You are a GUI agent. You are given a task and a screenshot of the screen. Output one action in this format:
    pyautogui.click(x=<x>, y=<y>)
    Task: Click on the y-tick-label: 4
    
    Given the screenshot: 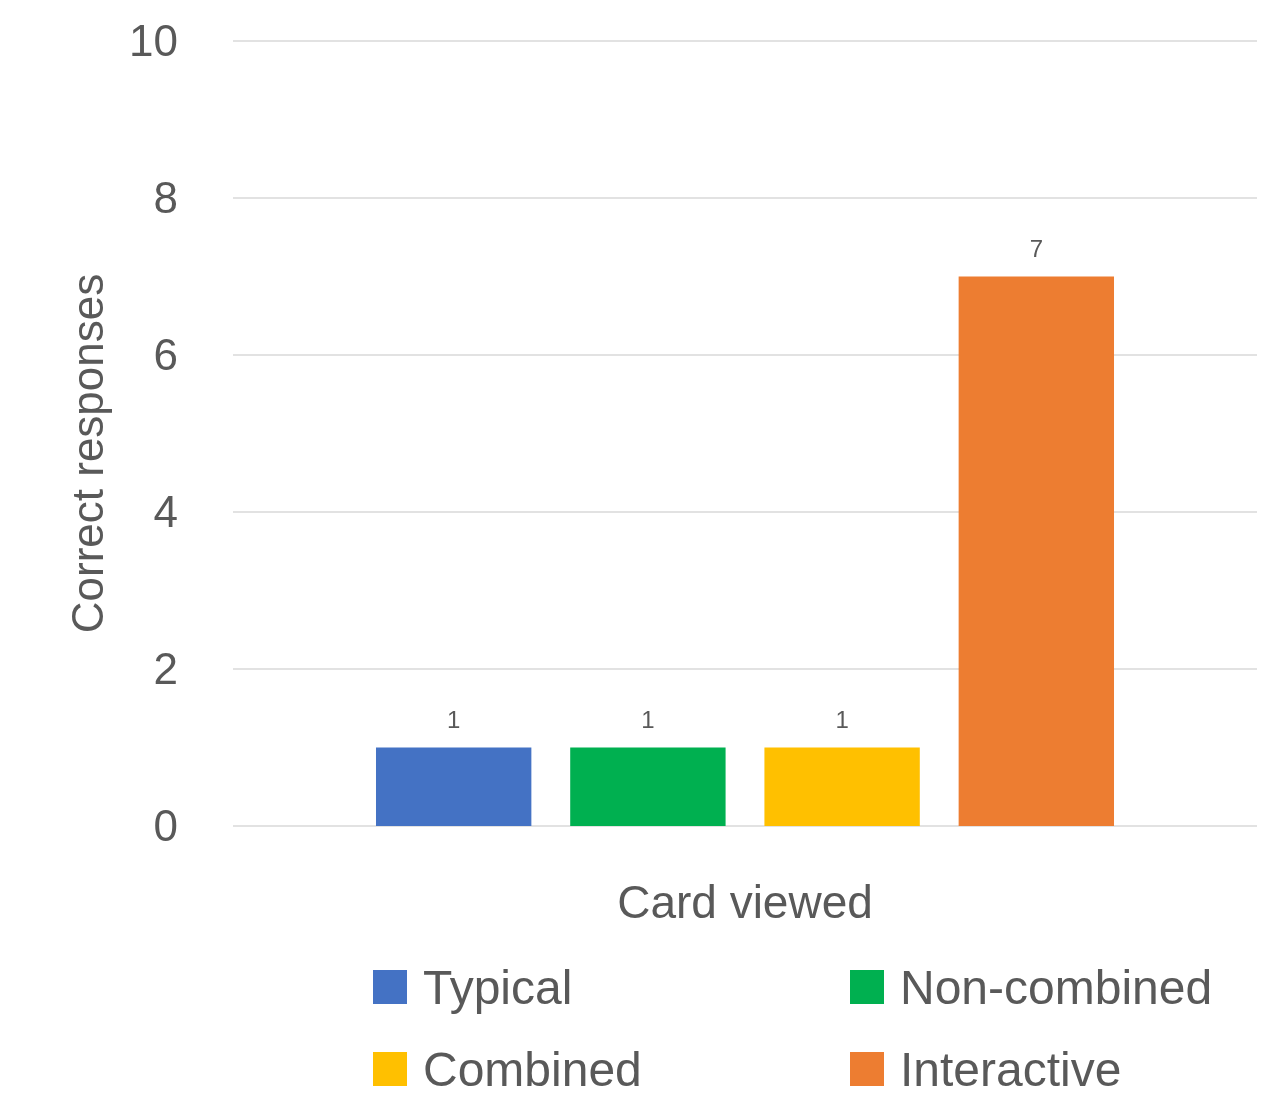 What is the action you would take?
    pyautogui.click(x=165, y=512)
    